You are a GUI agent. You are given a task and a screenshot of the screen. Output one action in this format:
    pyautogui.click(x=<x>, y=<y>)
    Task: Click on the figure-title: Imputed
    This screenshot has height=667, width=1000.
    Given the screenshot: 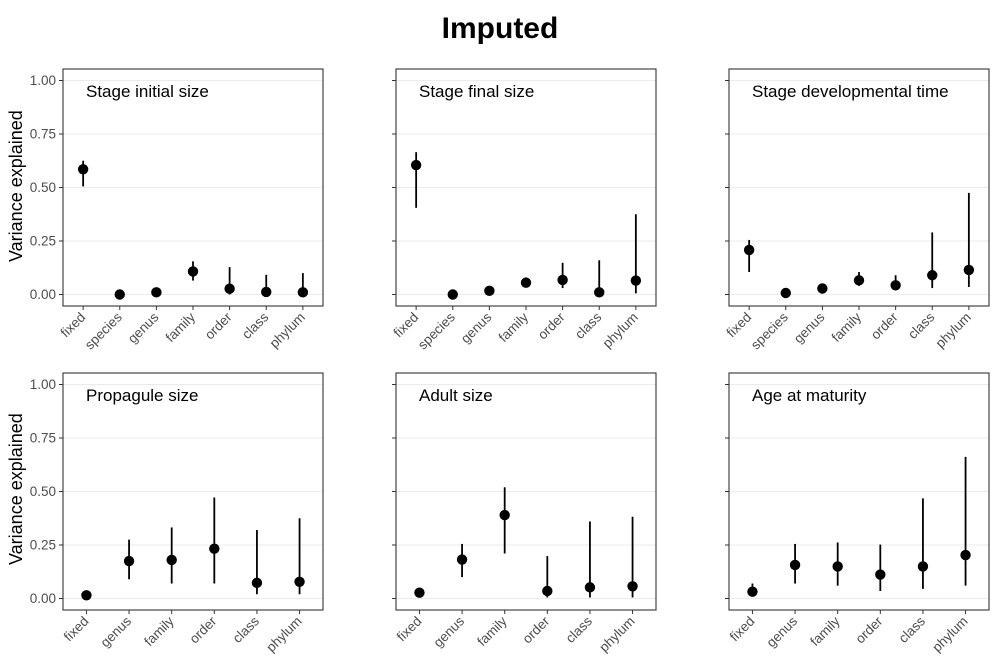 What is the action you would take?
    pyautogui.click(x=500, y=28)
    